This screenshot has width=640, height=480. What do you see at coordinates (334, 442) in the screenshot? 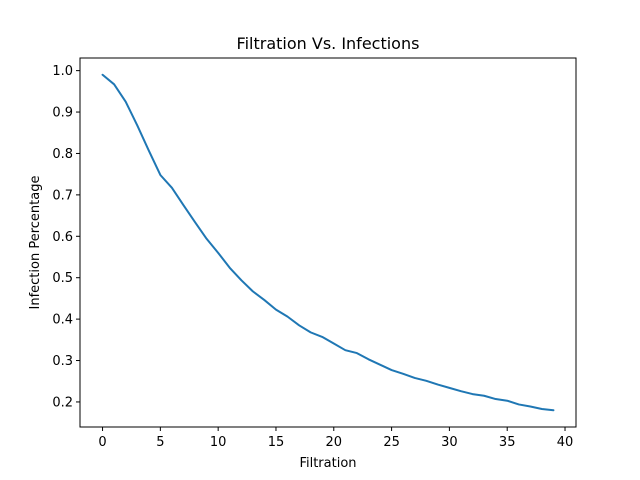
I see `x-tick-label: 20` at bounding box center [334, 442].